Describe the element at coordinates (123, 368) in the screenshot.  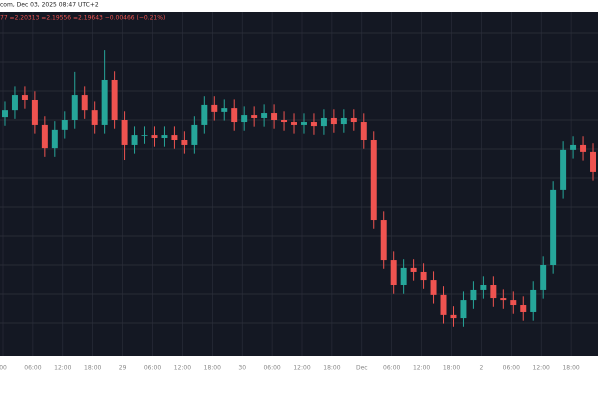
I see `x-tick-label: 29` at that location.